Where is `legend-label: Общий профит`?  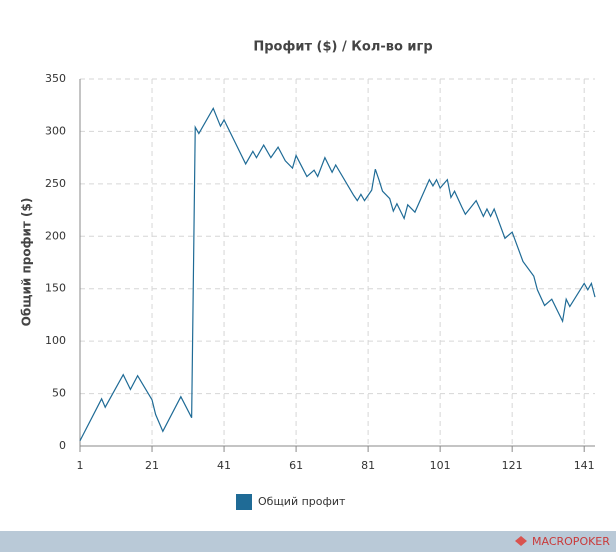 legend-label: Общий профит is located at coordinates (302, 501).